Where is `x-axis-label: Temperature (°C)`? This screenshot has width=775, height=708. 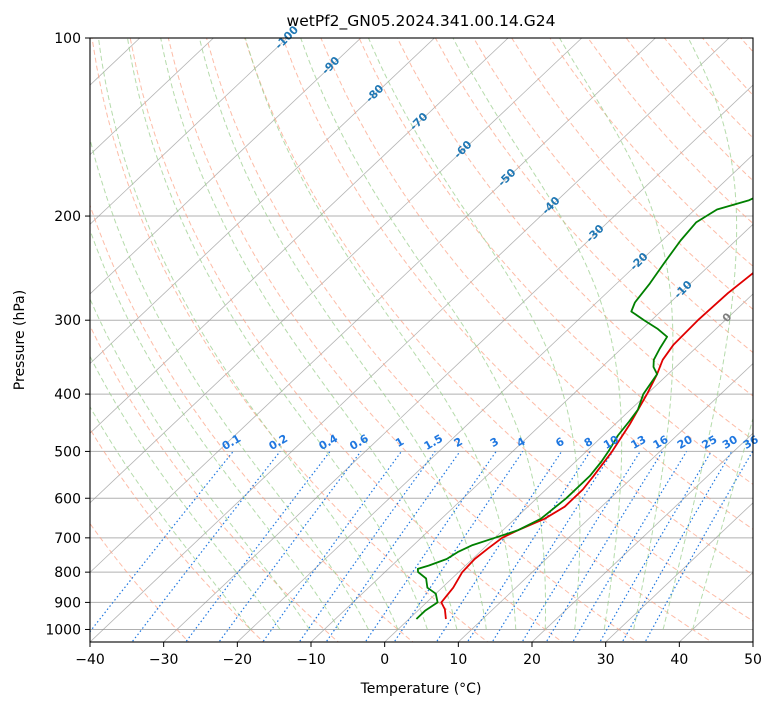
x-axis-label: Temperature (°C) is located at coordinates (421, 689).